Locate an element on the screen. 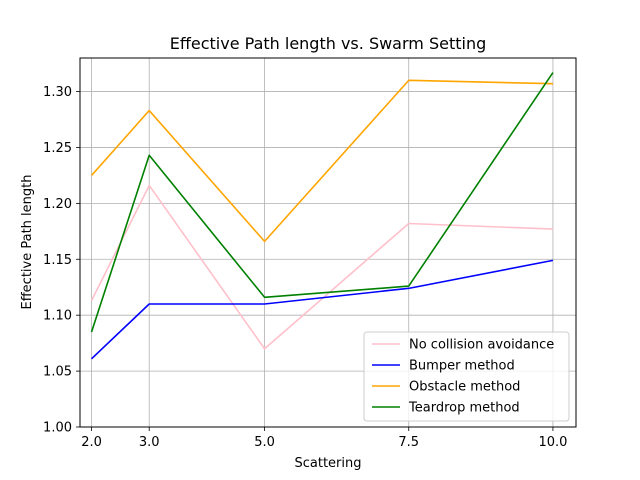 The image size is (640, 480). legend-label: No collision avoidance is located at coordinates (481, 345).